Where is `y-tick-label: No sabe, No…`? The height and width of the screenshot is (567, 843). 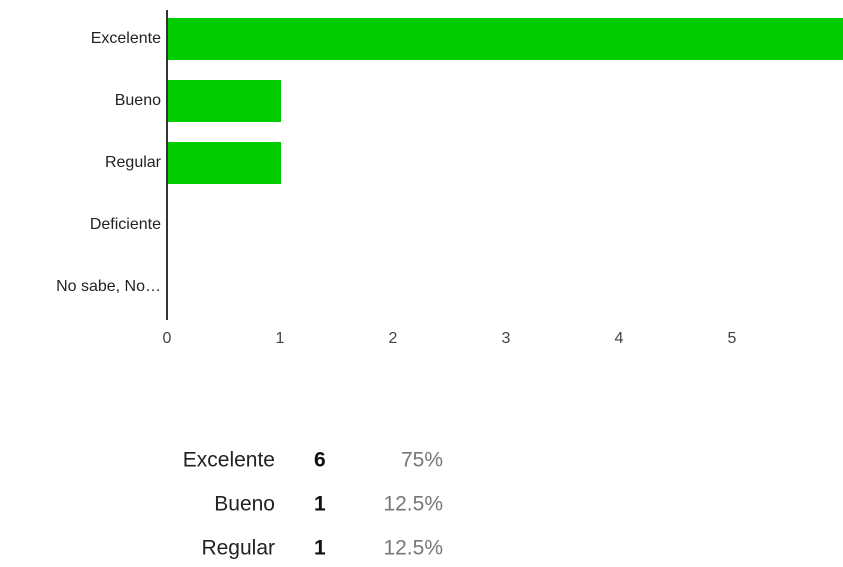 y-tick-label: No sabe, No… is located at coordinates (108, 286).